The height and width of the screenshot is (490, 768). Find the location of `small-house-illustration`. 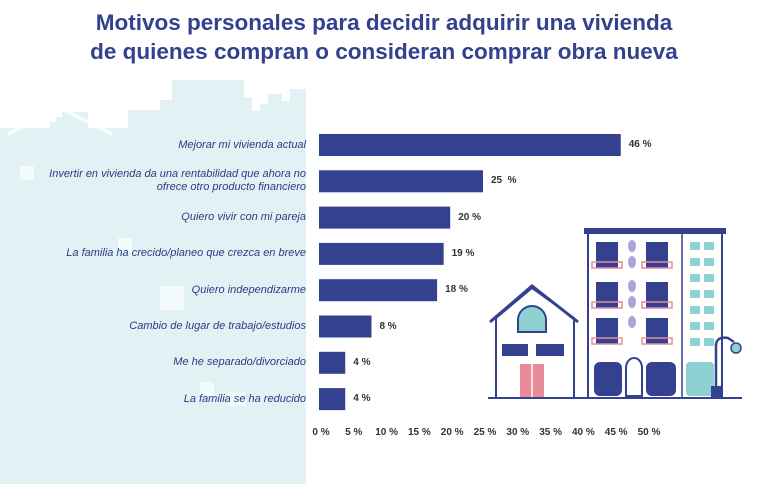

small-house-illustration is located at coordinates (534, 341).